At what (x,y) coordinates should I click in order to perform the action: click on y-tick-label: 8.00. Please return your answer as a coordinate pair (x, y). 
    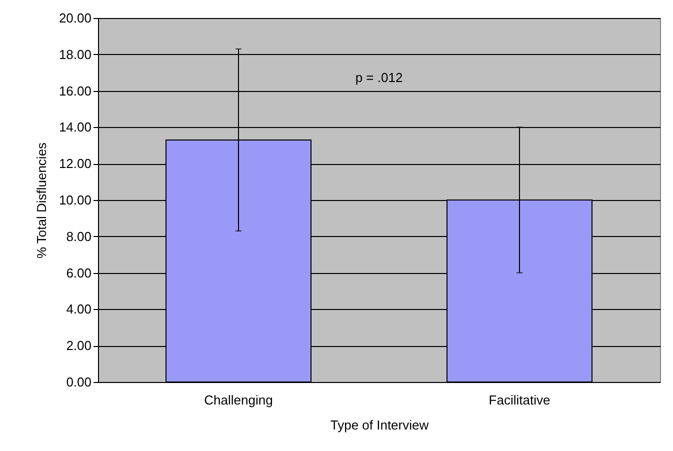
    Looking at the image, I should click on (79, 236).